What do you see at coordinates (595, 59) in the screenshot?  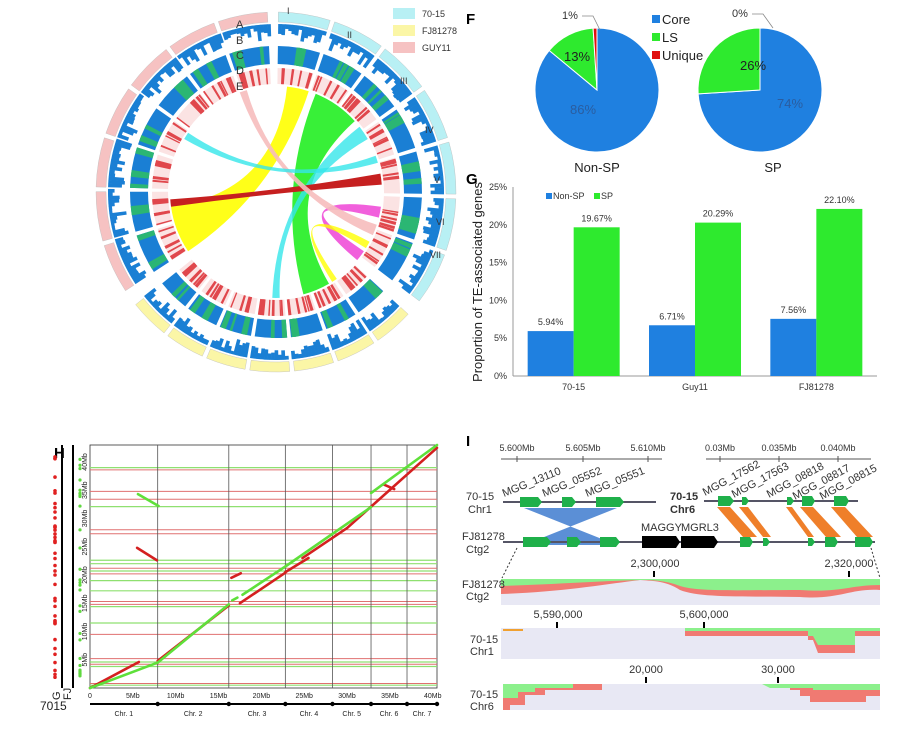 I see `pie-slice-unique` at bounding box center [595, 59].